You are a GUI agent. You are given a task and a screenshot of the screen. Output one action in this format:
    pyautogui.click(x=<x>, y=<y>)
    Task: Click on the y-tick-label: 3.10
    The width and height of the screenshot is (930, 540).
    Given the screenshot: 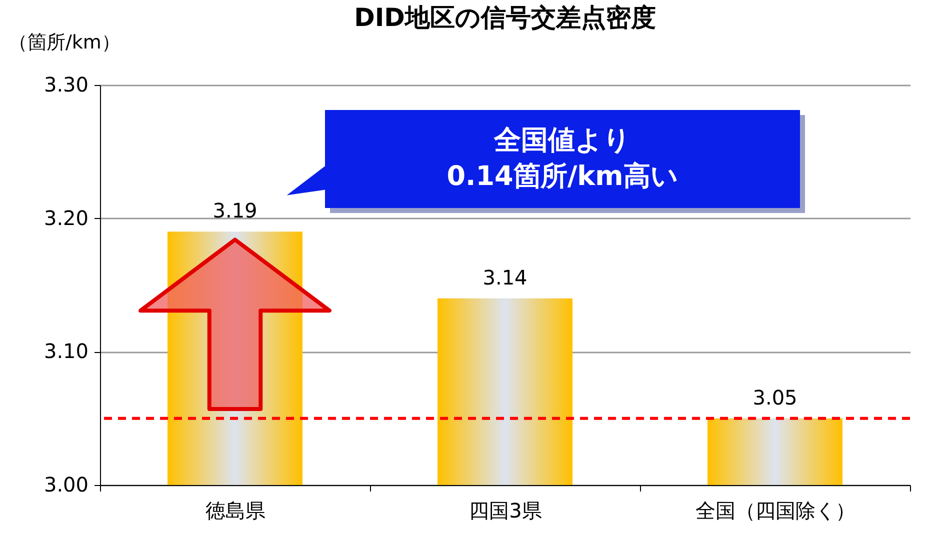 What is the action you would take?
    pyautogui.click(x=66, y=351)
    